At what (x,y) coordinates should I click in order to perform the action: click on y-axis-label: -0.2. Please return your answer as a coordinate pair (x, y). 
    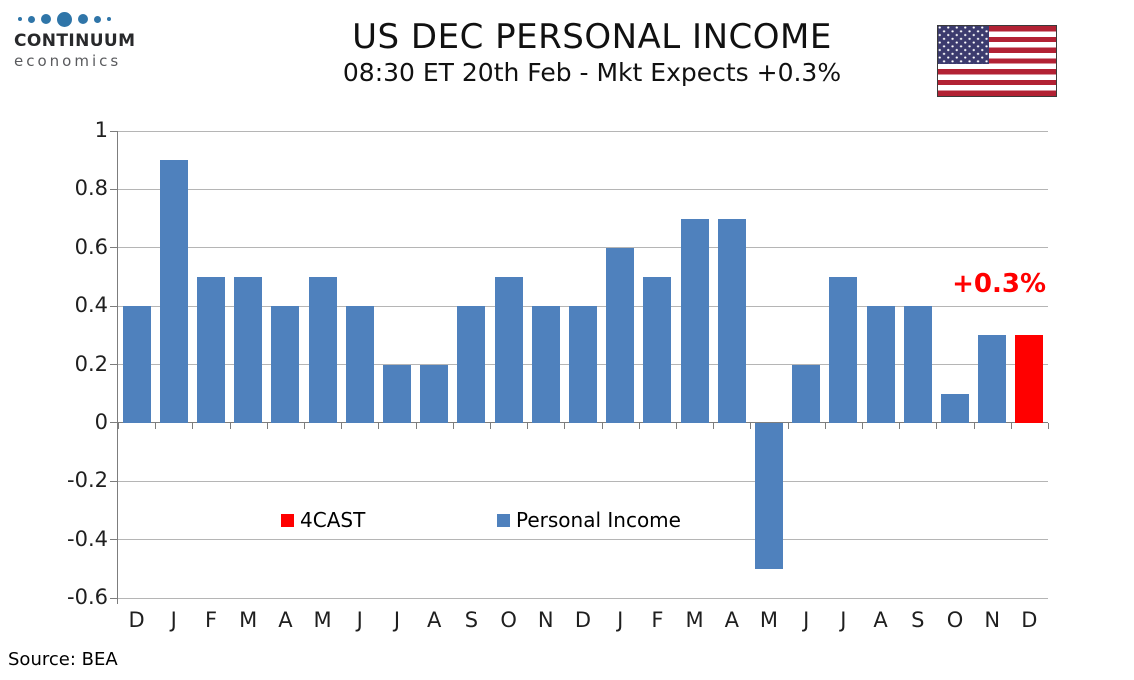
    Looking at the image, I should click on (87, 480).